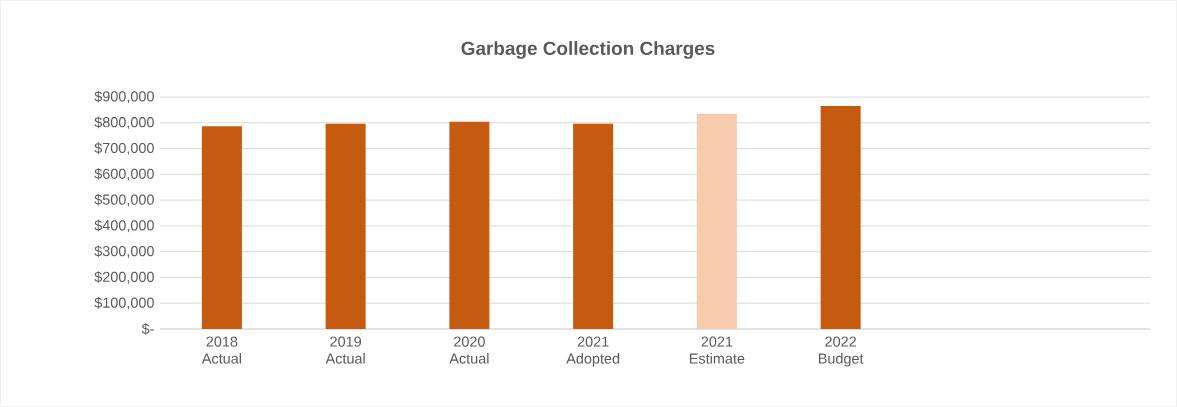 This screenshot has height=407, width=1177. What do you see at coordinates (124, 123) in the screenshot?
I see `y-tick-label: $800,000` at bounding box center [124, 123].